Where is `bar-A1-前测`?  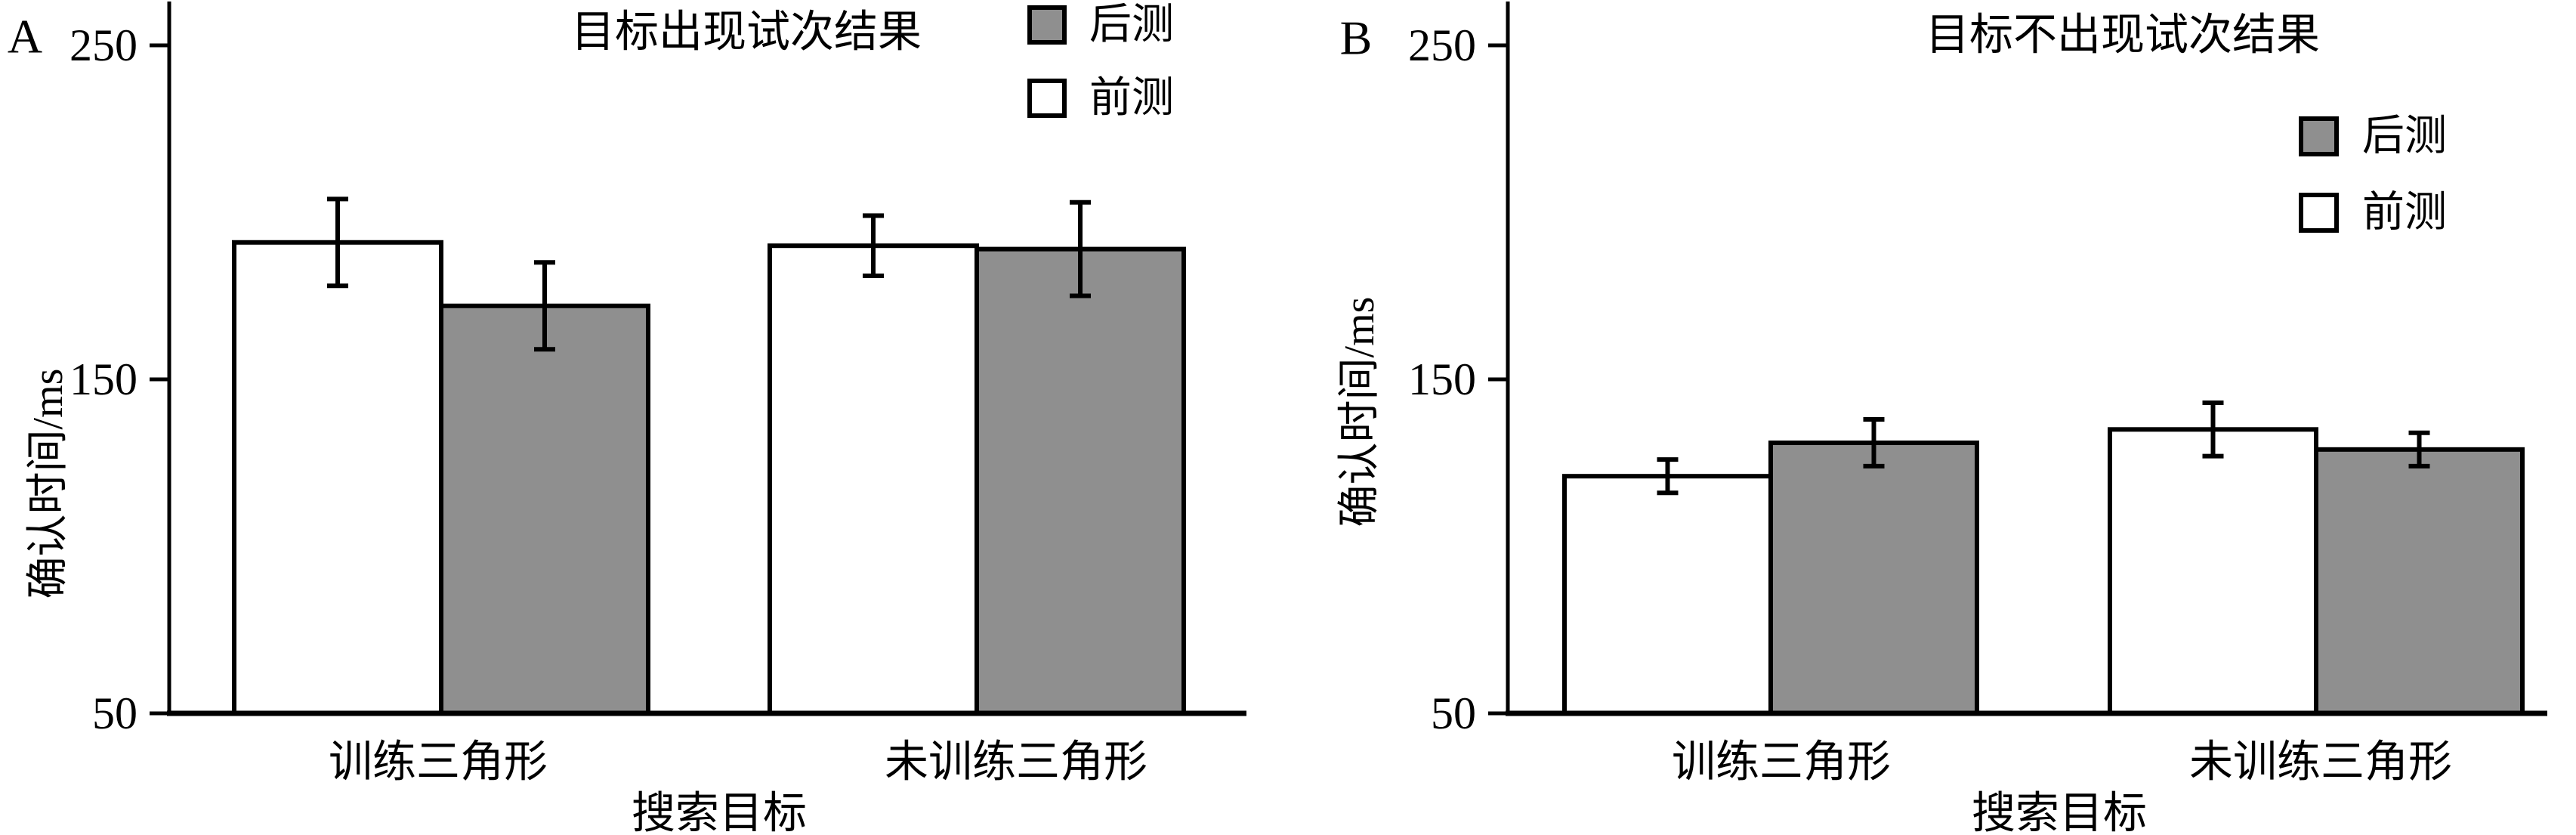
bar-A1-前测 is located at coordinates (337, 478).